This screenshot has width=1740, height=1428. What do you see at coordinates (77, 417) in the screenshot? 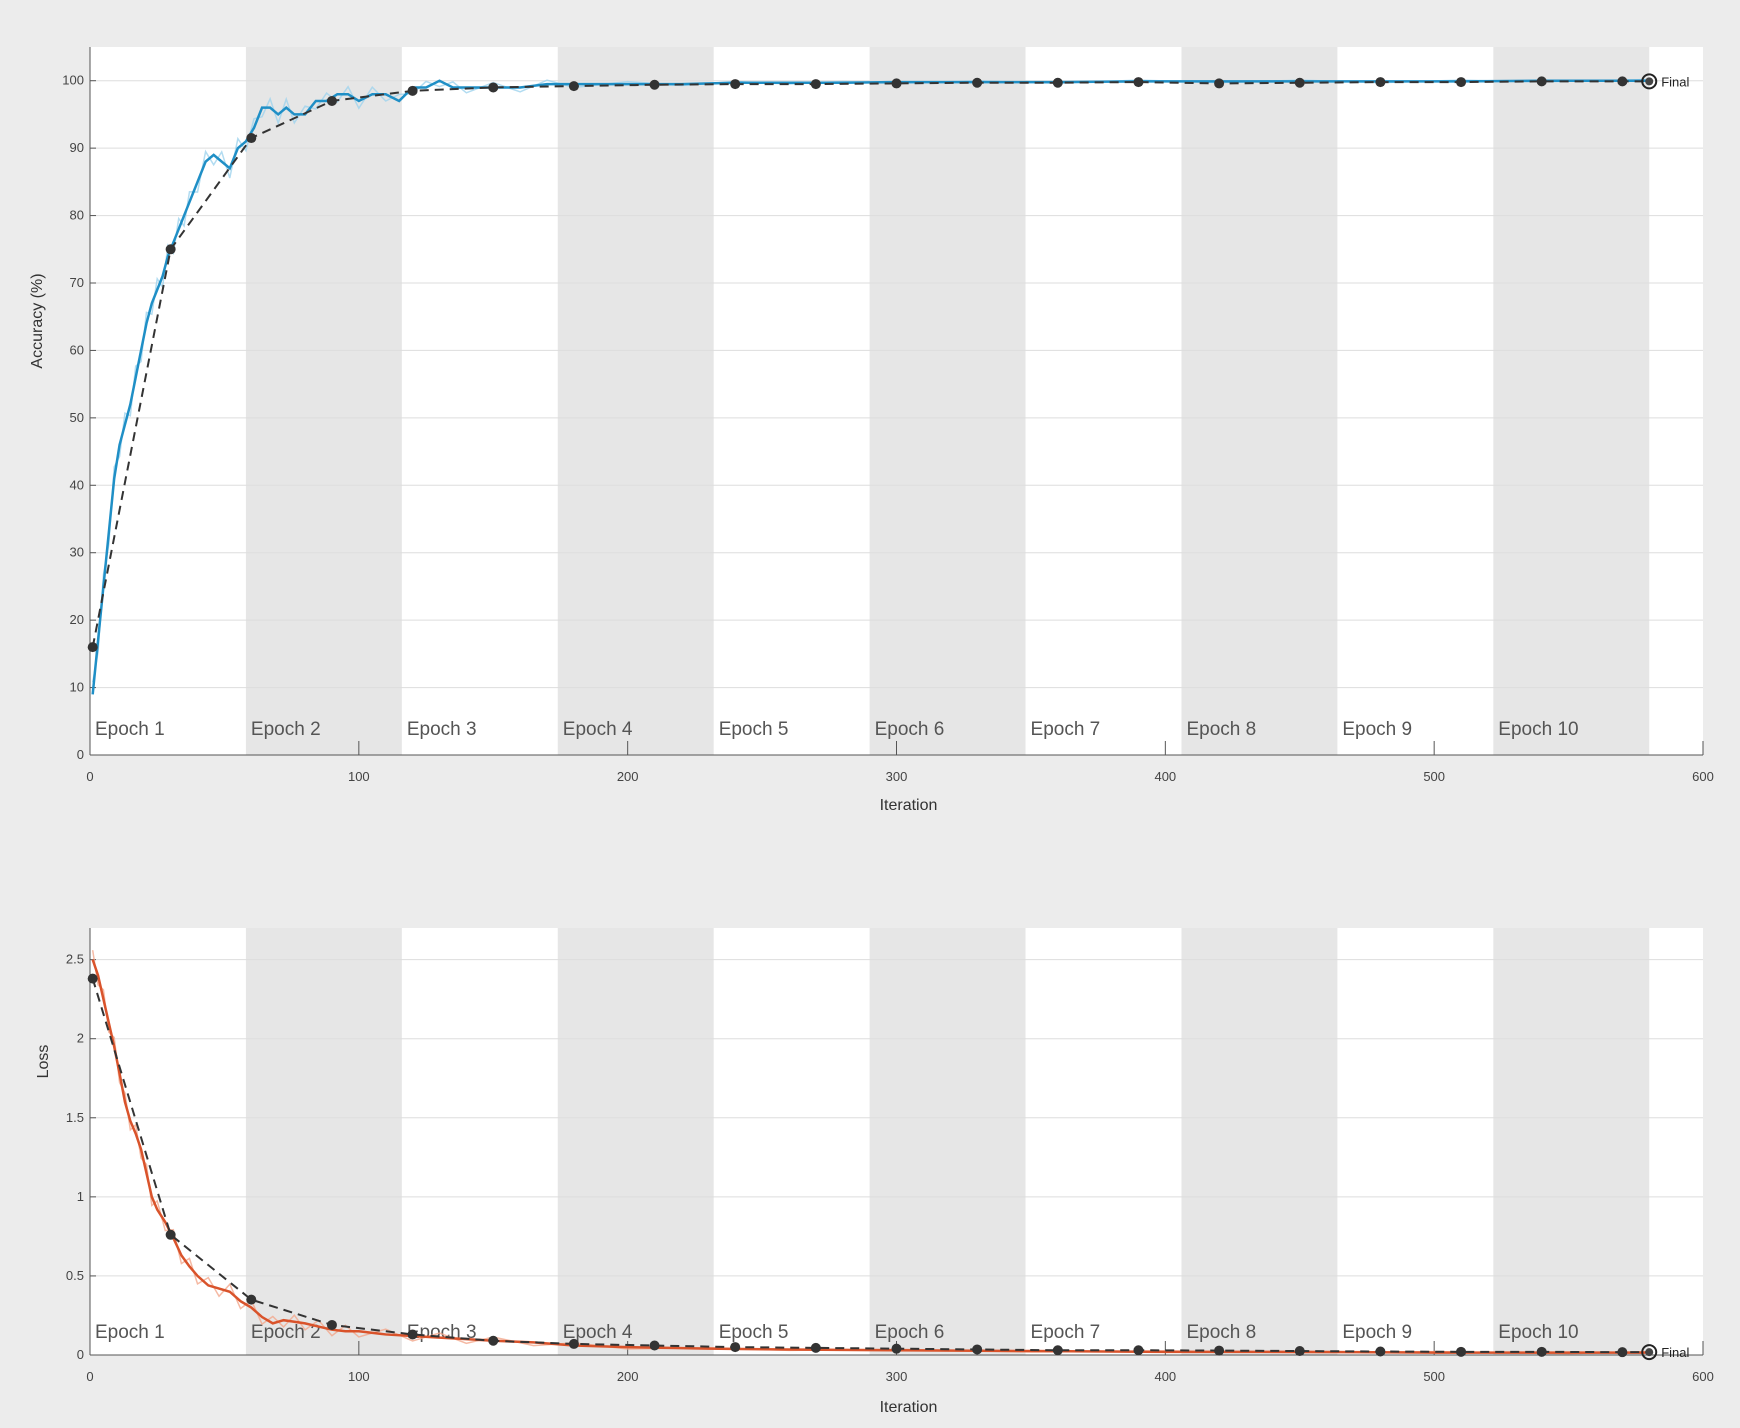
I see `y-tick-label: 50` at bounding box center [77, 417].